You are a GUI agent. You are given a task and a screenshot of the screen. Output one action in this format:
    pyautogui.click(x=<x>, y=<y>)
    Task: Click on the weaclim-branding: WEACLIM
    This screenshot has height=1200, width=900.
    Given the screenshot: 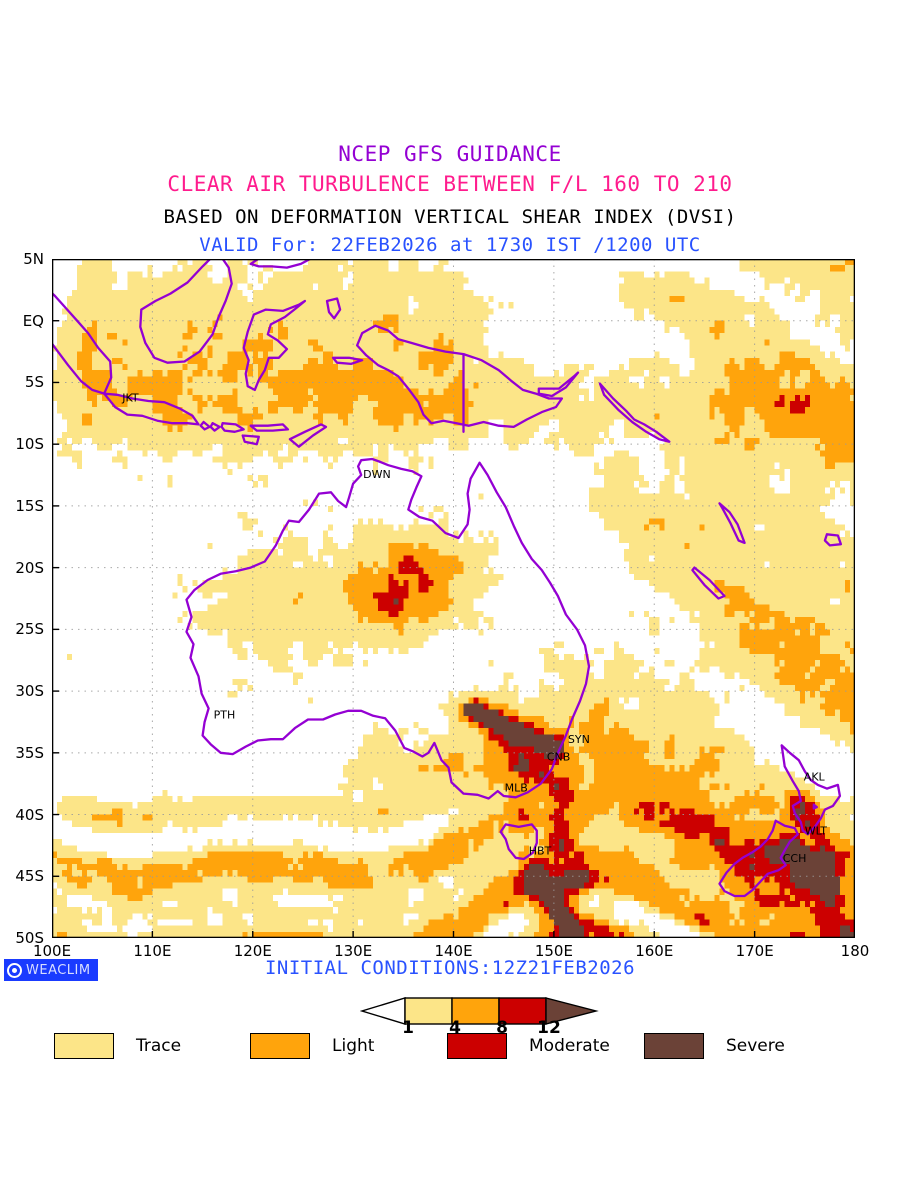 What is the action you would take?
    pyautogui.click(x=51, y=970)
    